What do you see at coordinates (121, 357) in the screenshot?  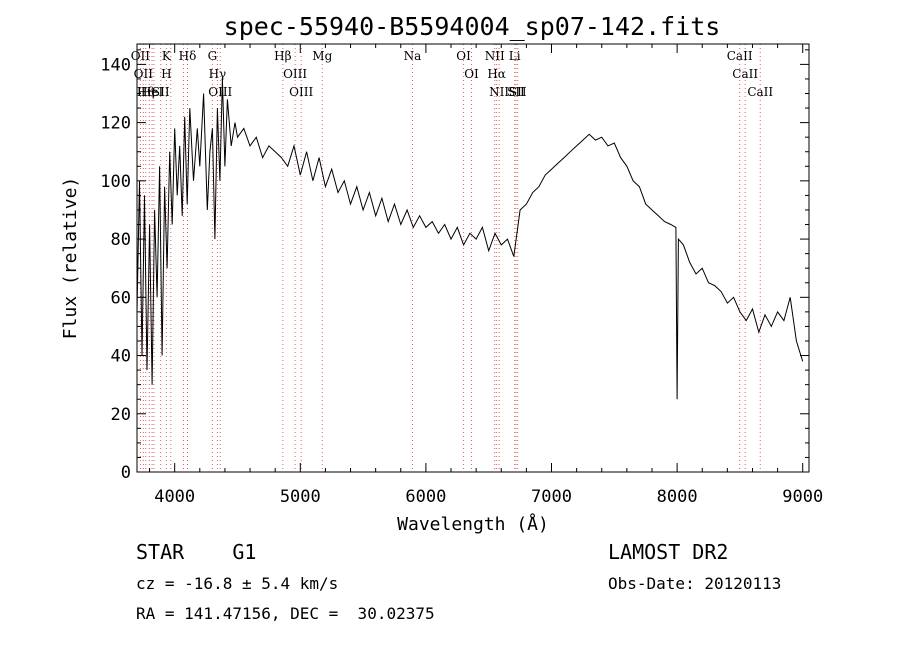 I see `y-tick-label: 40` at bounding box center [121, 357].